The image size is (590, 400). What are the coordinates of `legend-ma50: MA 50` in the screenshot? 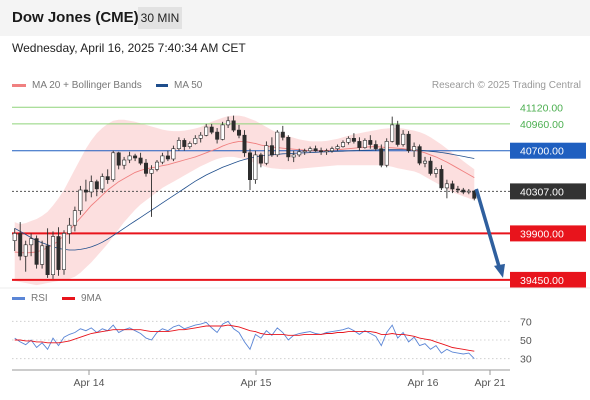 It's located at (179, 85).